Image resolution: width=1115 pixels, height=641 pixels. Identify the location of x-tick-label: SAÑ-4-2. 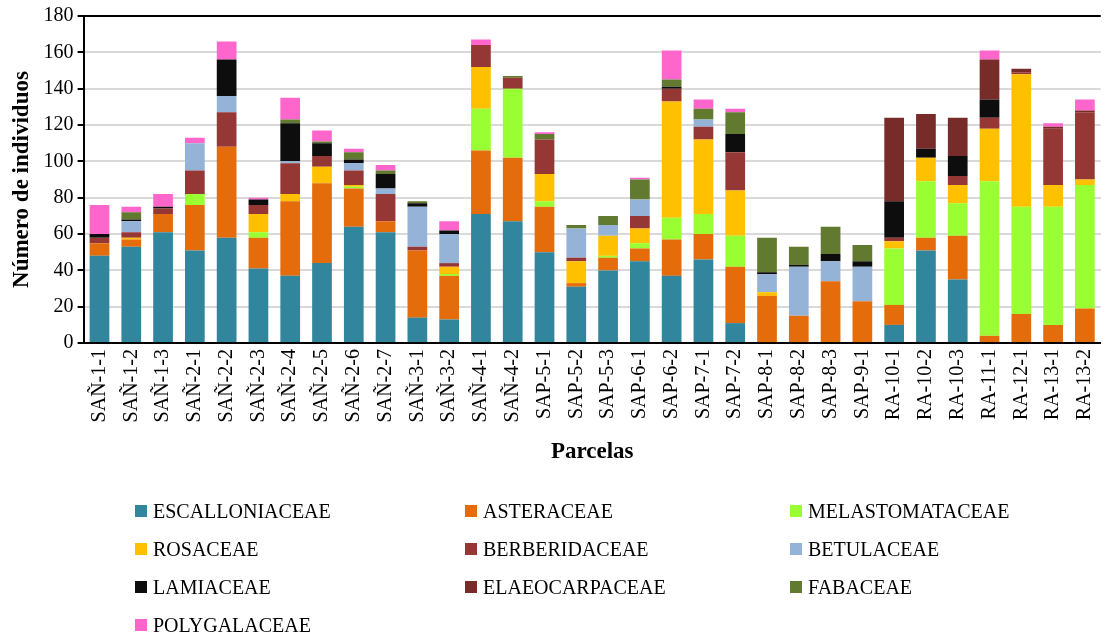
(510, 386).